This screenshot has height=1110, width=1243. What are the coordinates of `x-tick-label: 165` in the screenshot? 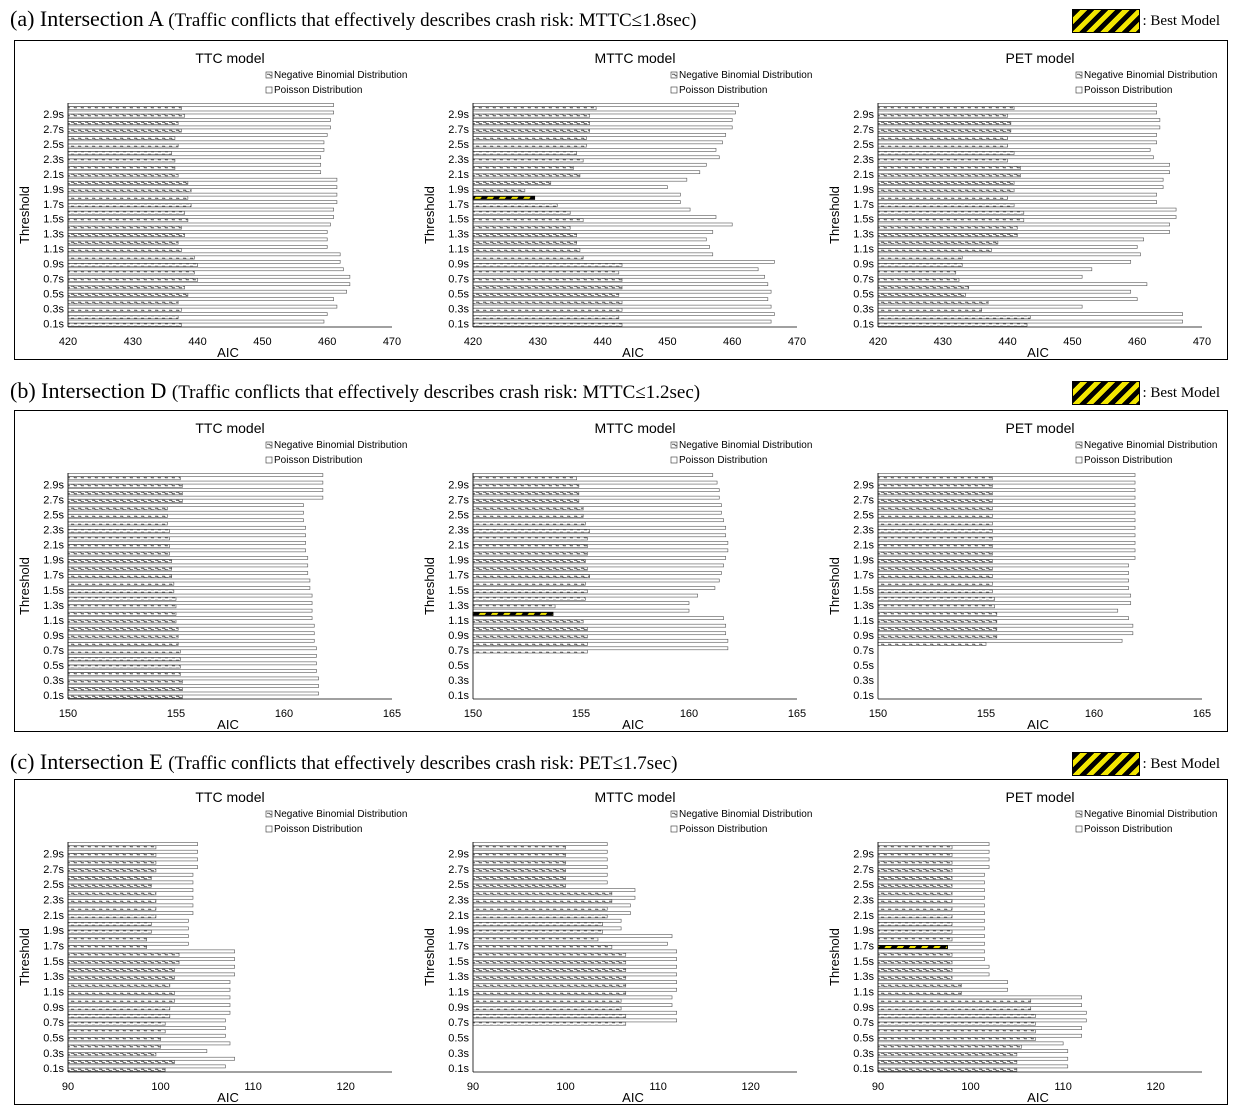 It's located at (1202, 714).